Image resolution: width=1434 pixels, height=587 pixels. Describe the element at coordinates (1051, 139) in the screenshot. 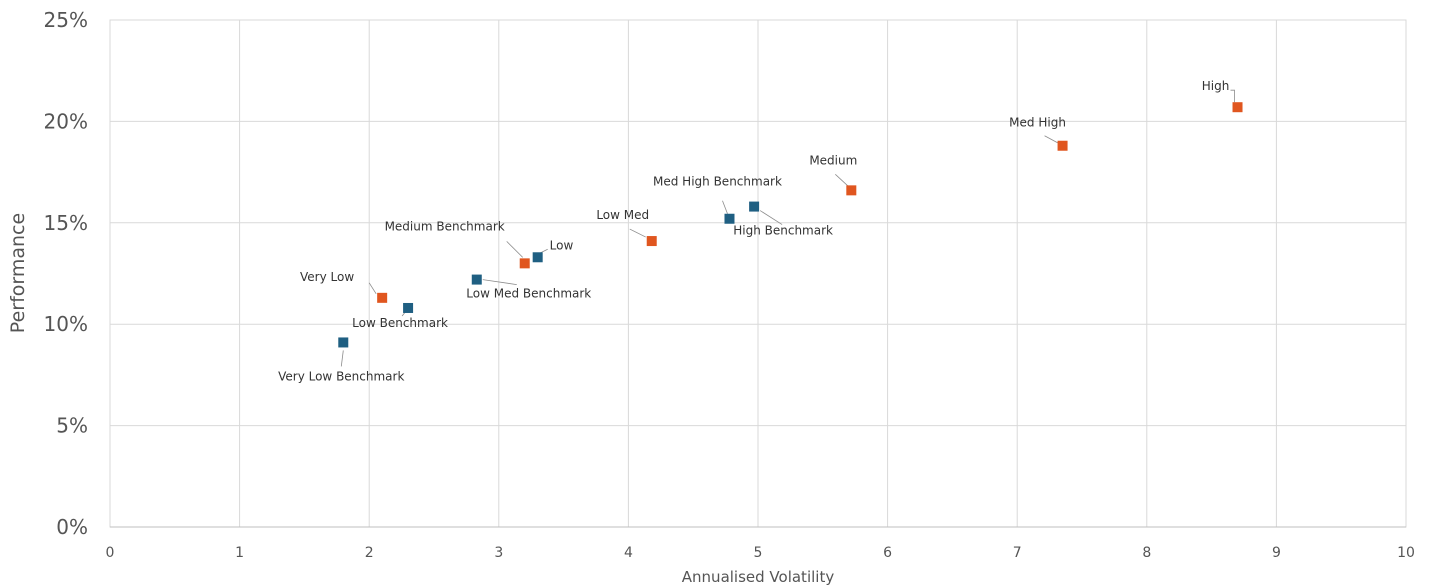

I see `leader-line-med-high` at that location.